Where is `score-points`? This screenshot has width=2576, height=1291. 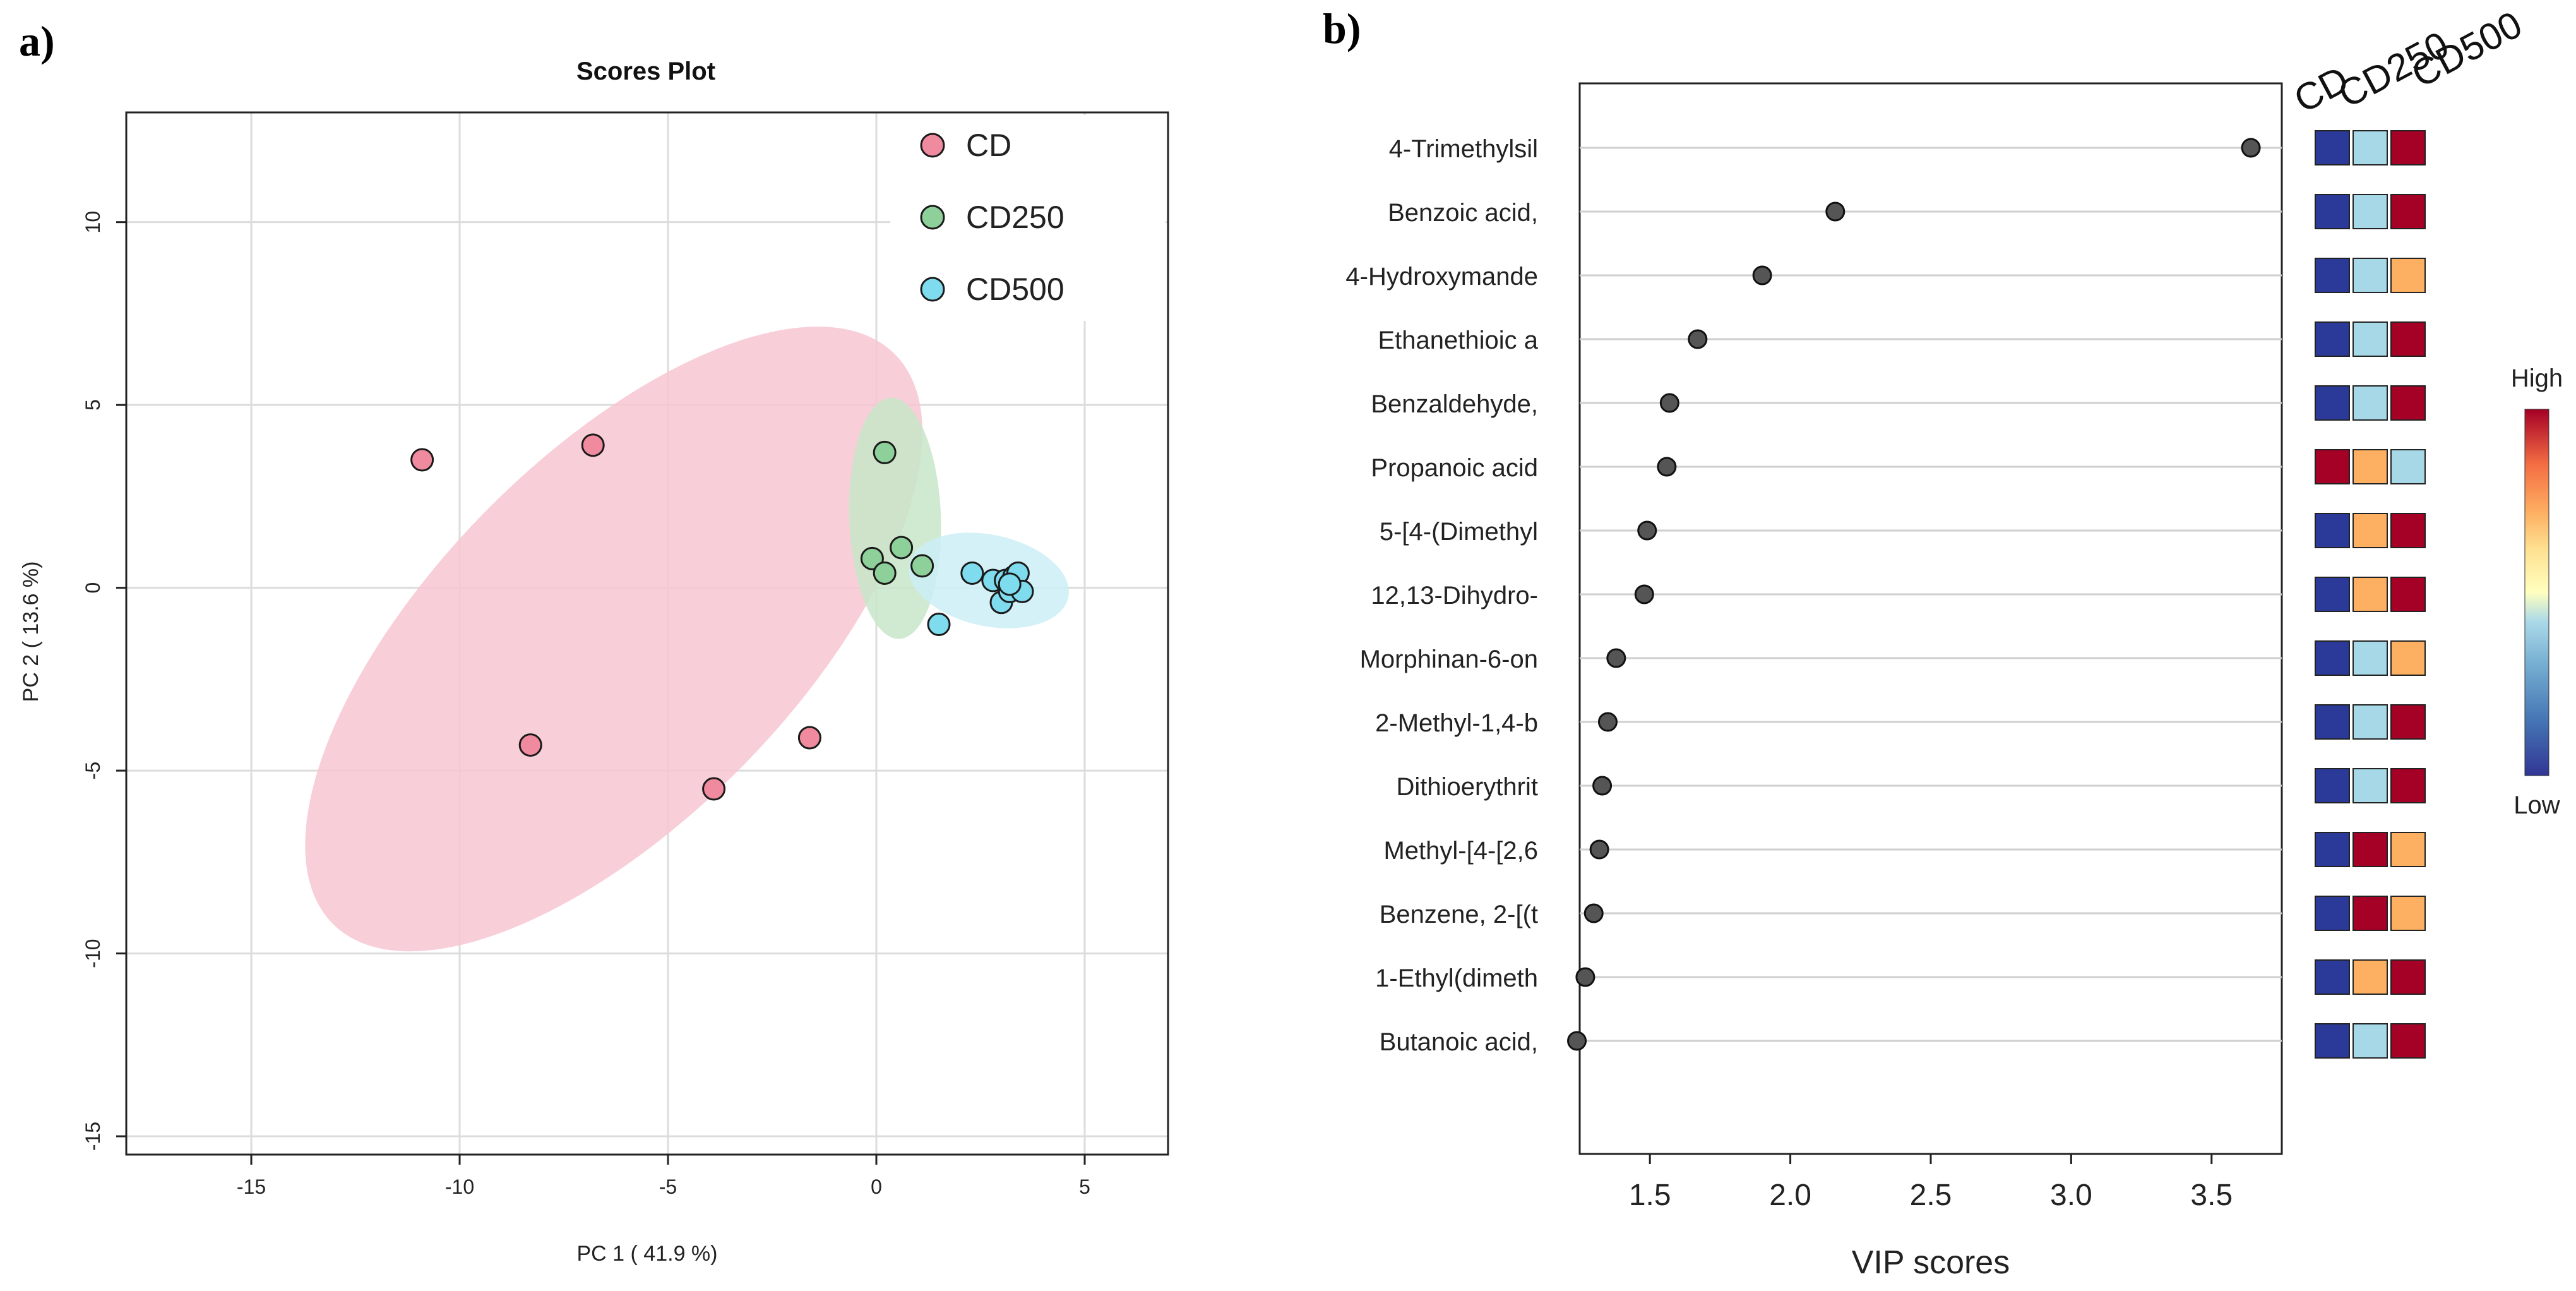 score-points is located at coordinates (722, 617).